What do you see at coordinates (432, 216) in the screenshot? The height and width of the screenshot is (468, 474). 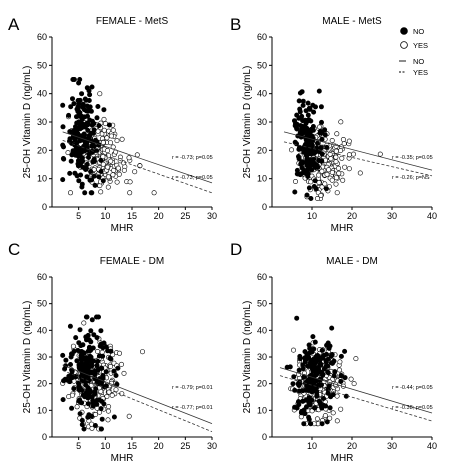 I see `x-tick-label: 40` at bounding box center [432, 216].